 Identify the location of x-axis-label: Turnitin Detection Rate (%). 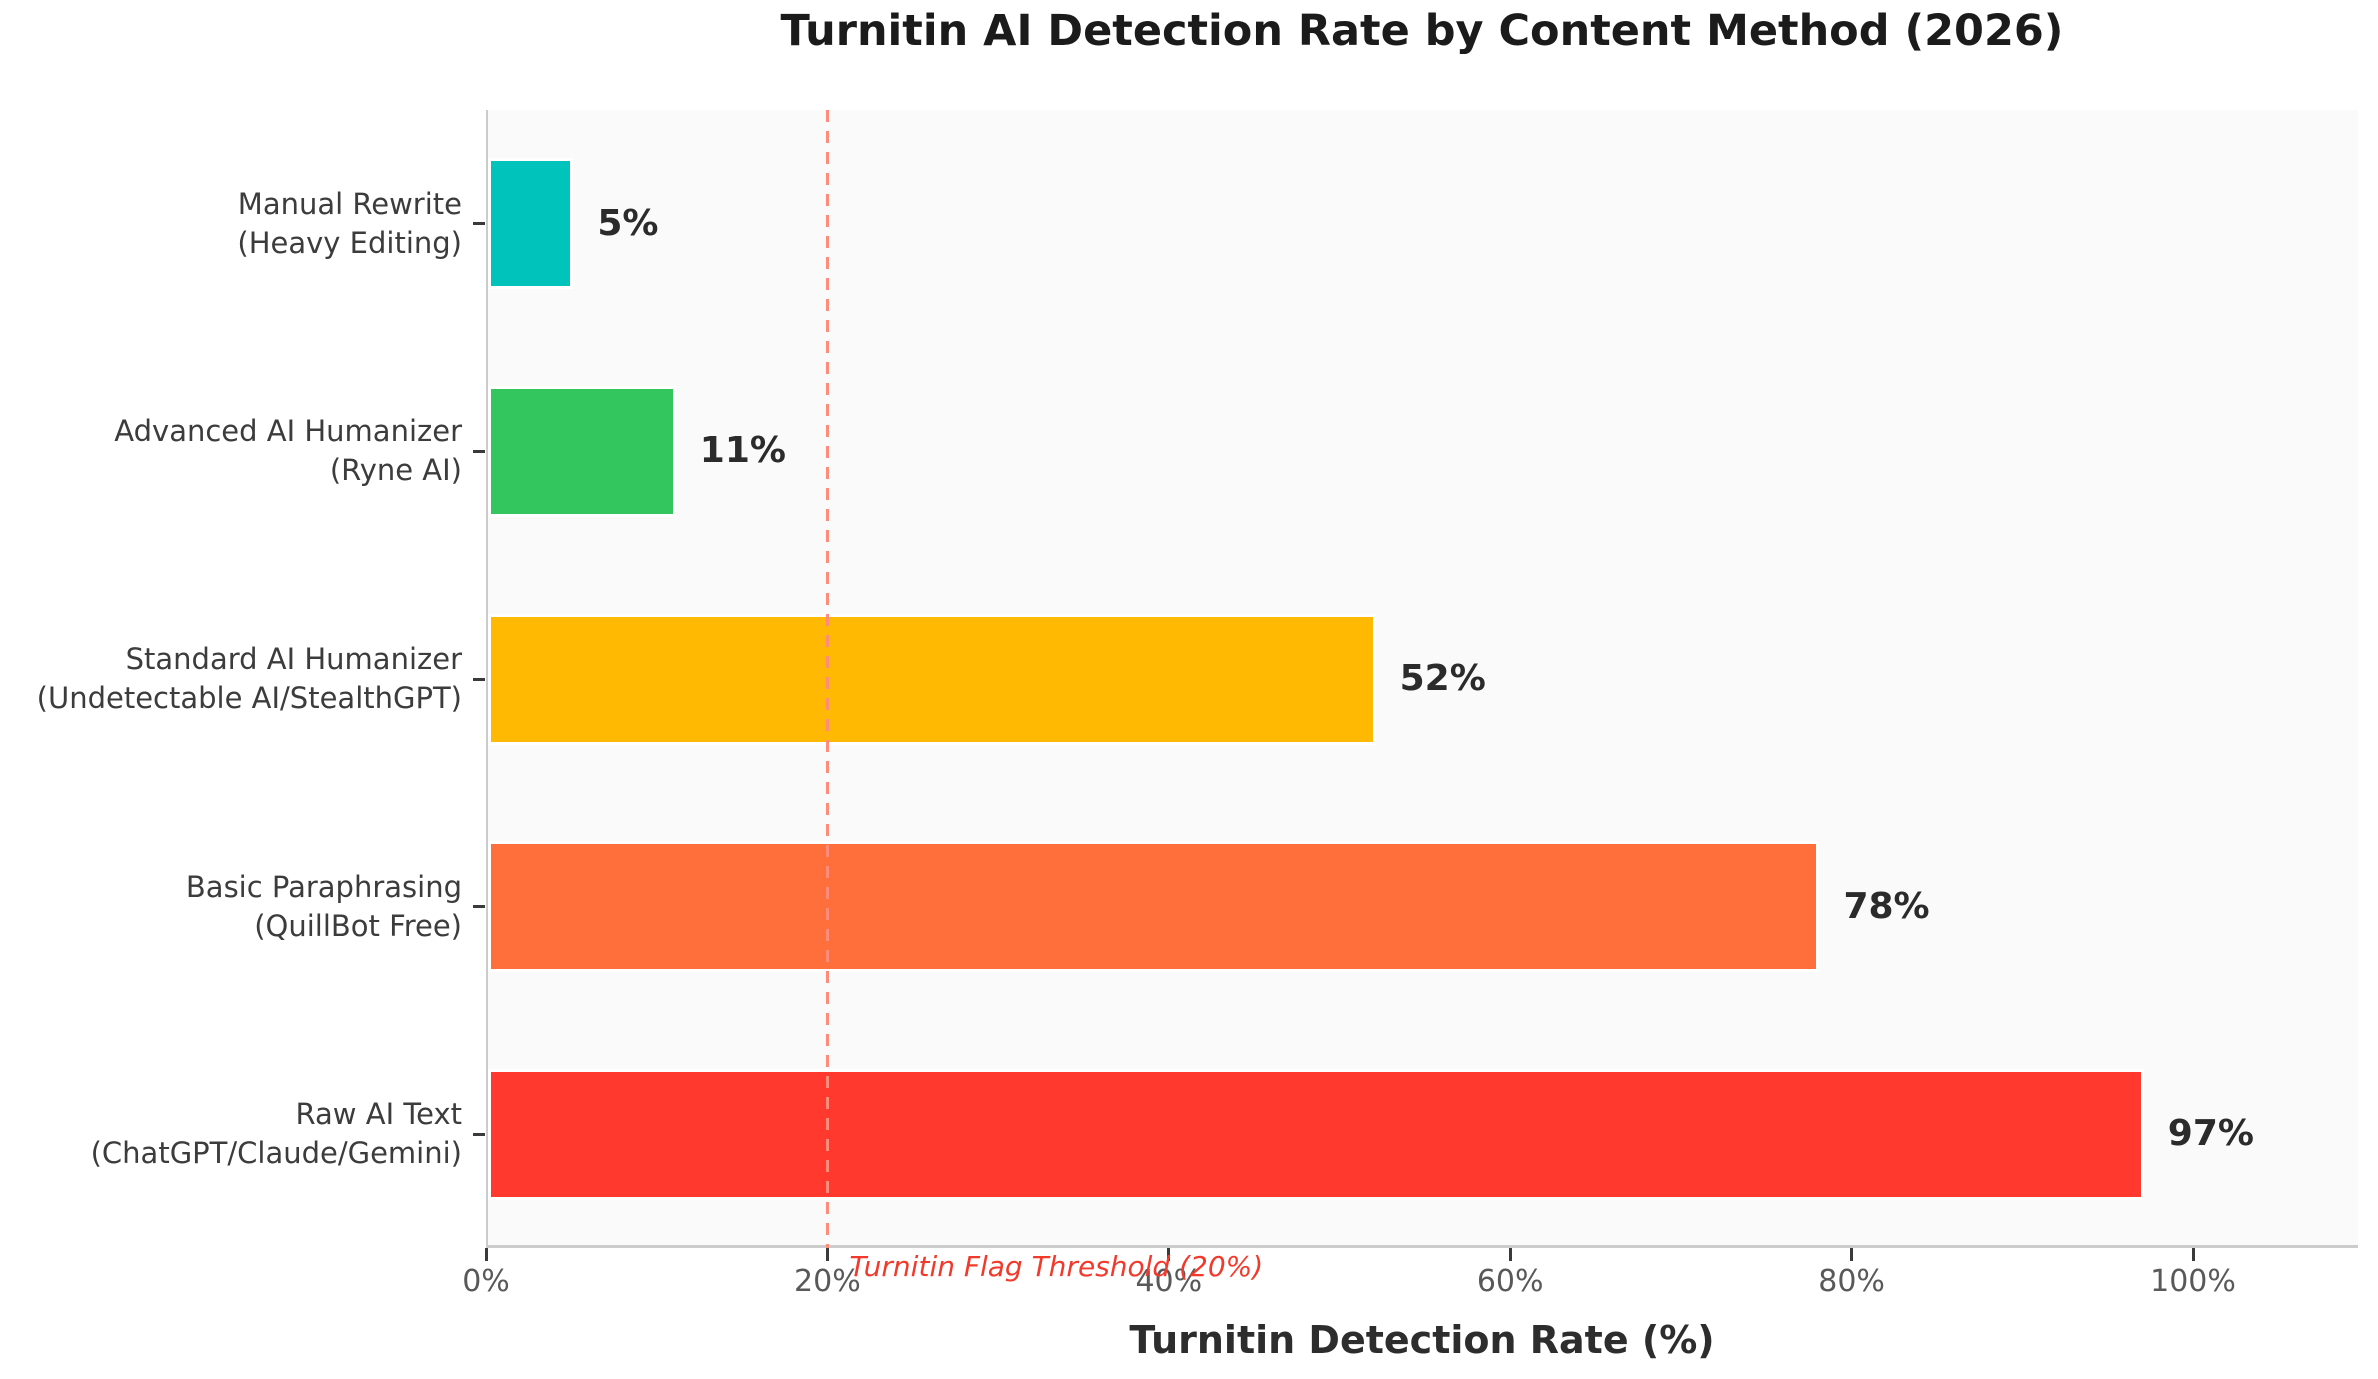
(1422, 1340).